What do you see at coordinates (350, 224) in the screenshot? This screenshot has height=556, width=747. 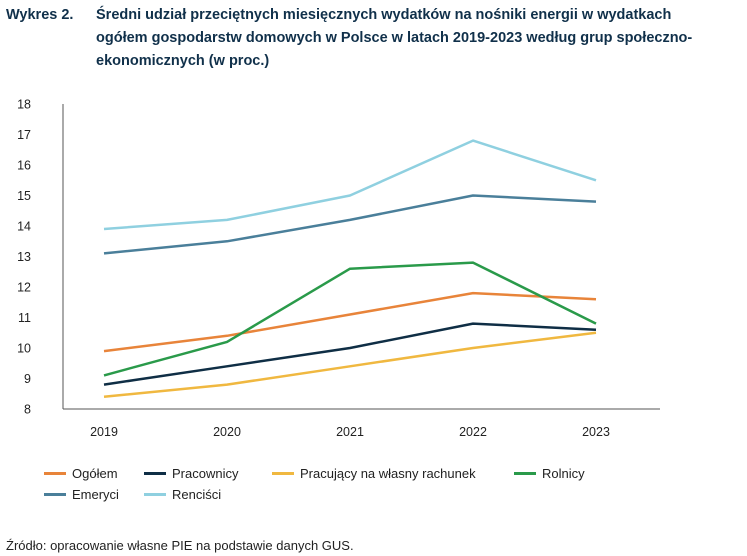 I see `series-line-emeryci` at bounding box center [350, 224].